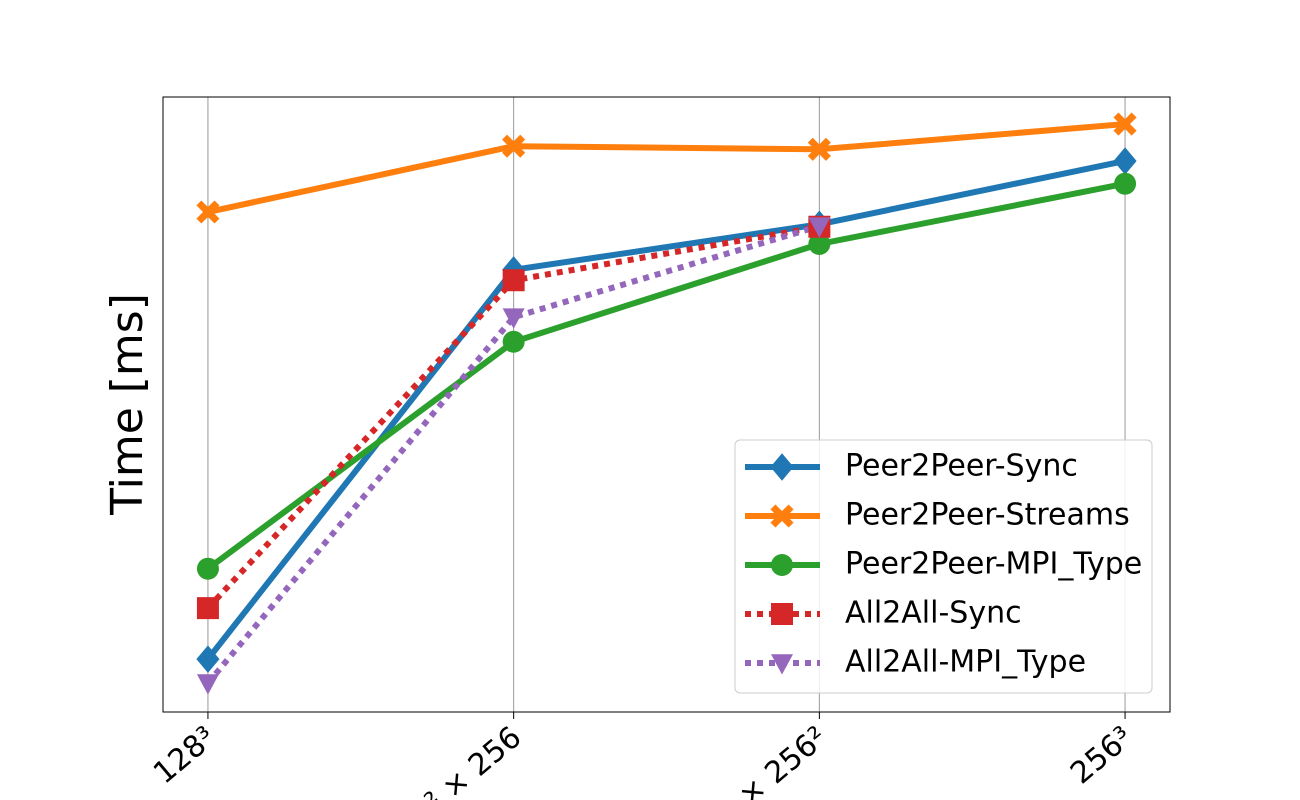 Image resolution: width=1300 pixels, height=800 pixels. What do you see at coordinates (666, 168) in the screenshot?
I see `series-line` at bounding box center [666, 168].